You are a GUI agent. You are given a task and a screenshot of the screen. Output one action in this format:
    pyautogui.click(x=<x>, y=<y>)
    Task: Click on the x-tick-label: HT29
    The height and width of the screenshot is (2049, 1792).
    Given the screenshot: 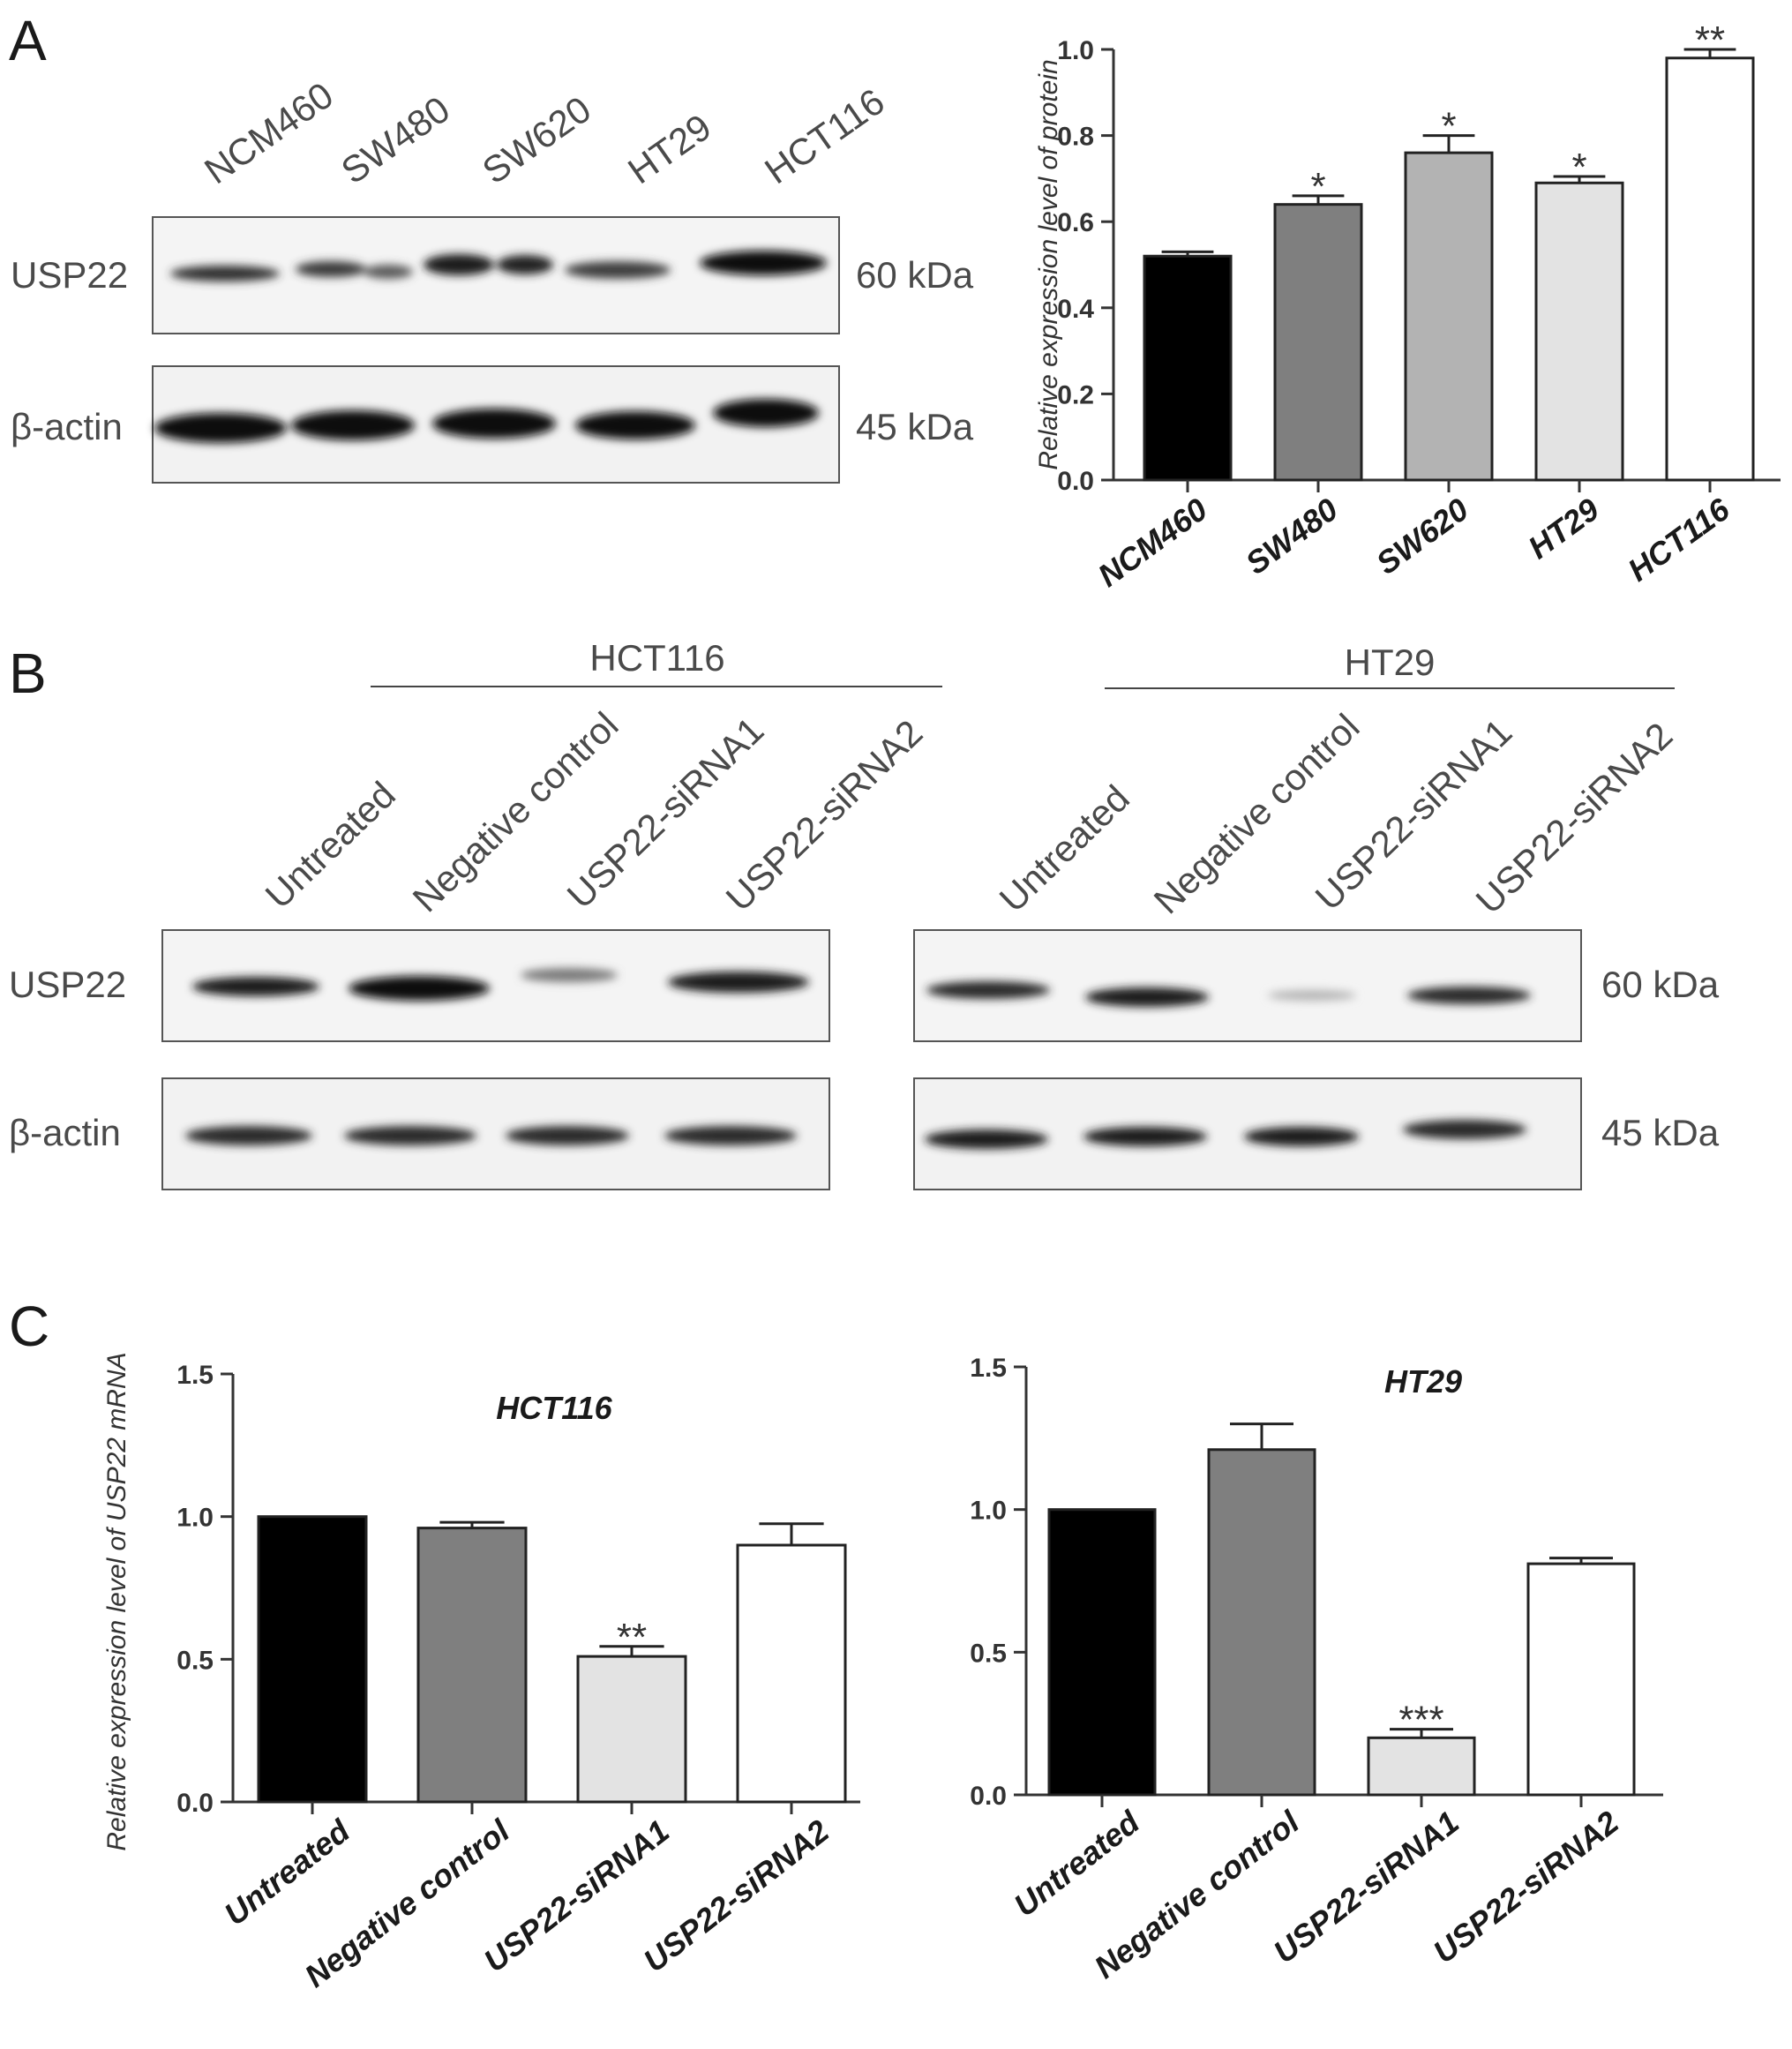 What is the action you would take?
    pyautogui.click(x=1563, y=528)
    